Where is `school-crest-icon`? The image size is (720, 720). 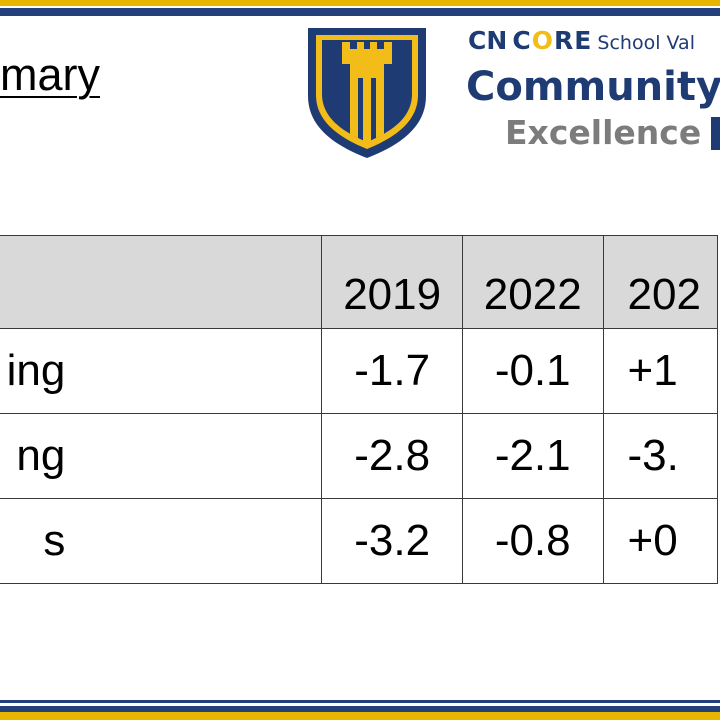
school-crest-icon is located at coordinates (367, 93).